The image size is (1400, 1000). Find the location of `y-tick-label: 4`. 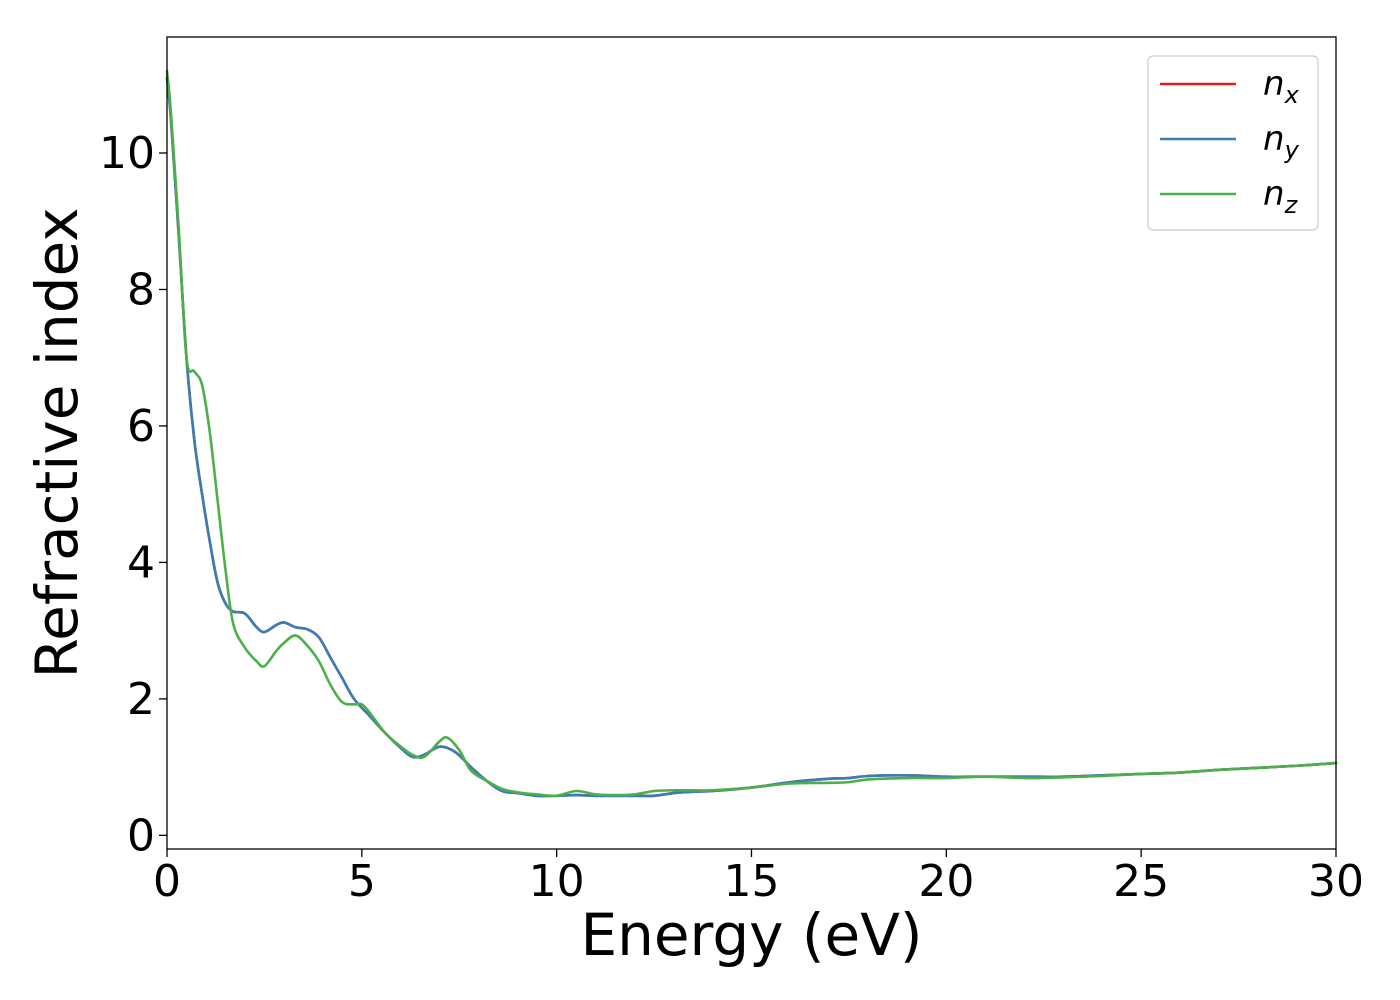

y-tick-label: 4 is located at coordinates (141, 562).